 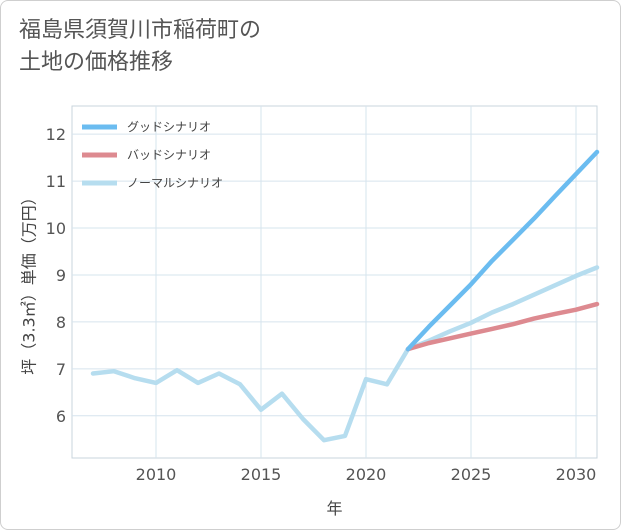 I want to click on chart-title-line-2: 土地の価格推移, so click(x=96, y=62).